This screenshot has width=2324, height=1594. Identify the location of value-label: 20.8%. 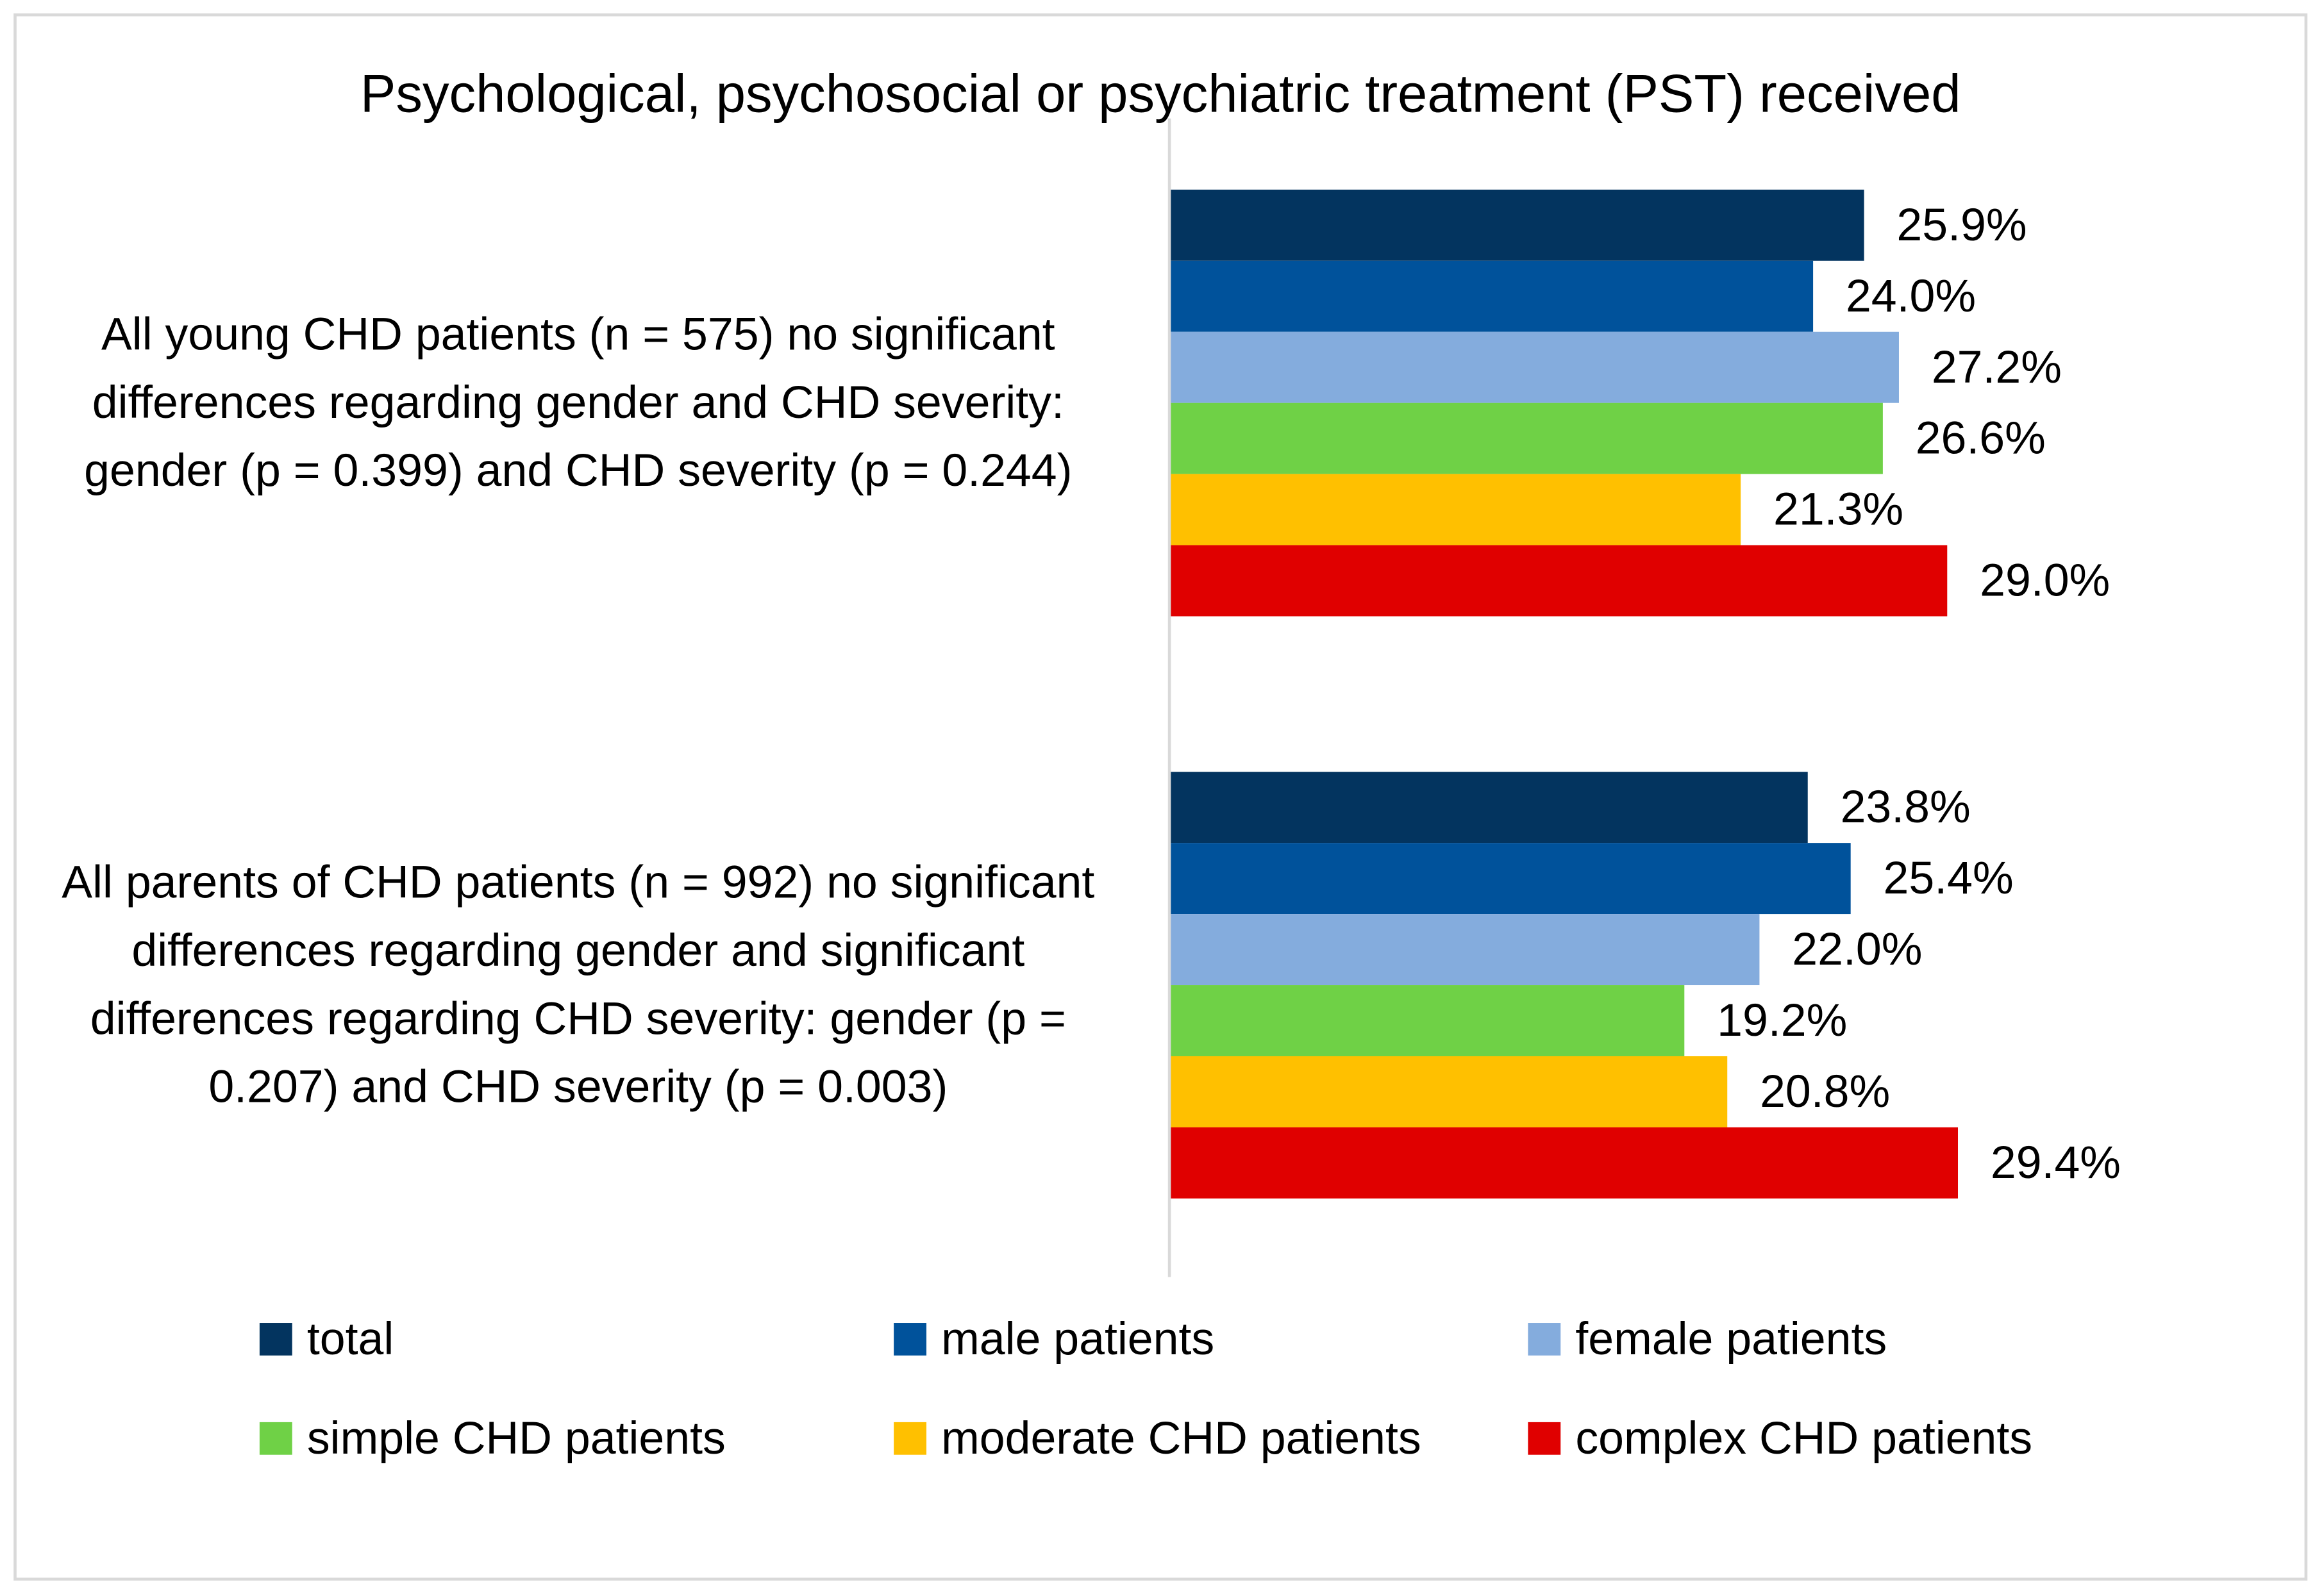
(1825, 1091).